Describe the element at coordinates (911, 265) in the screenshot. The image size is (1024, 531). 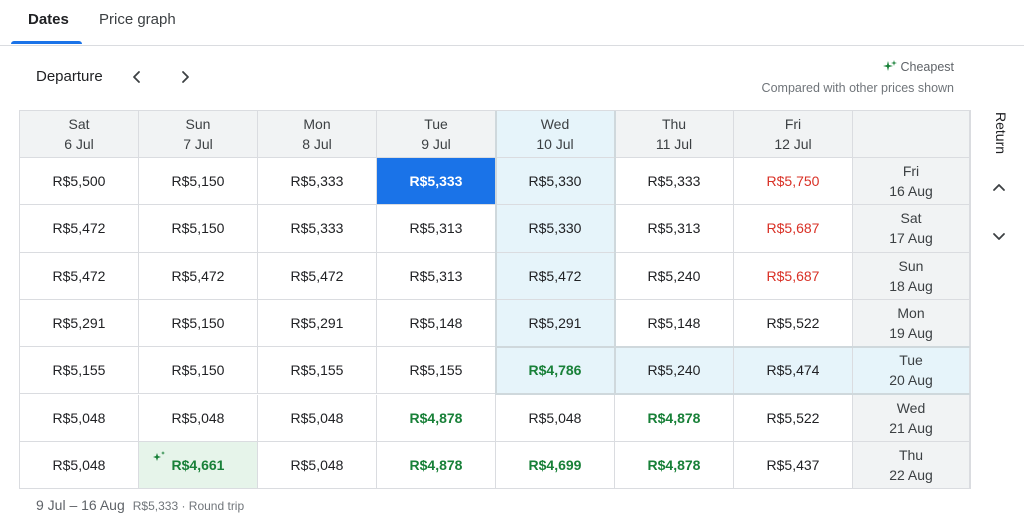
I see `return-day: Sun` at that location.